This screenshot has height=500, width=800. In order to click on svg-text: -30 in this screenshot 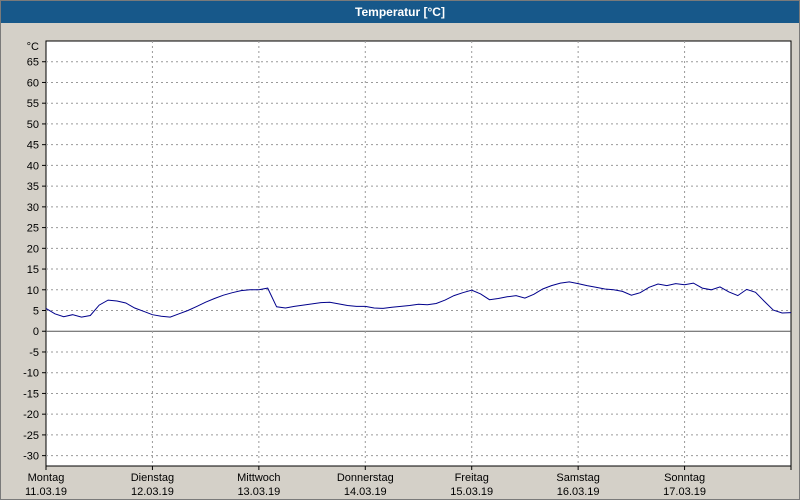, I will do `click(31, 457)`.